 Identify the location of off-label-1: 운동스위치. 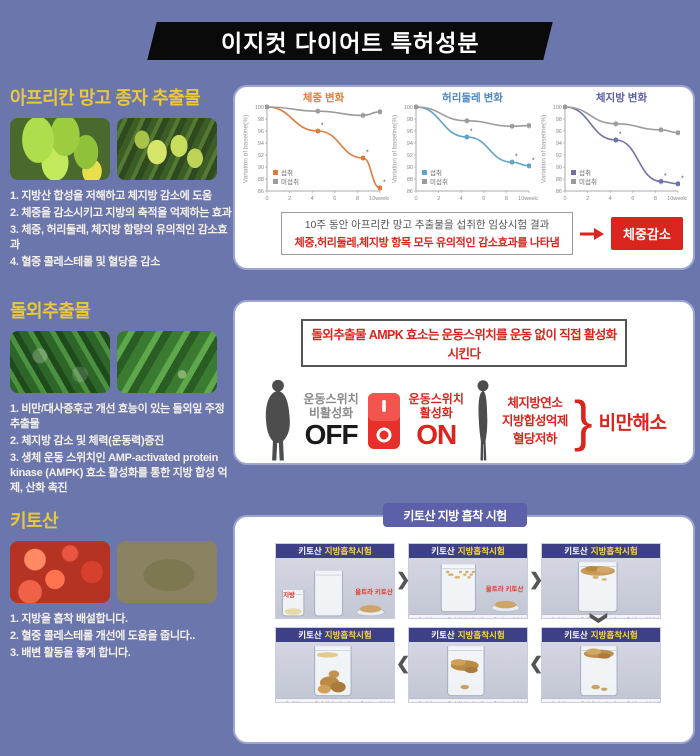
(331, 399).